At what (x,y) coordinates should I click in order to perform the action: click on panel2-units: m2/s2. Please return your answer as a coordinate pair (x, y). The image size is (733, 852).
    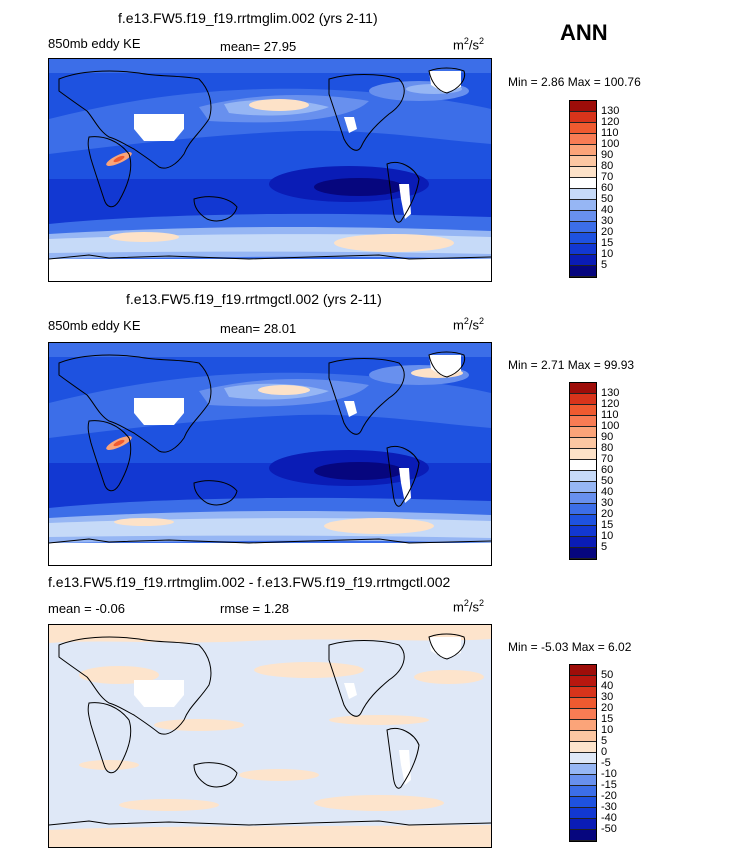
    Looking at the image, I should click on (468, 324).